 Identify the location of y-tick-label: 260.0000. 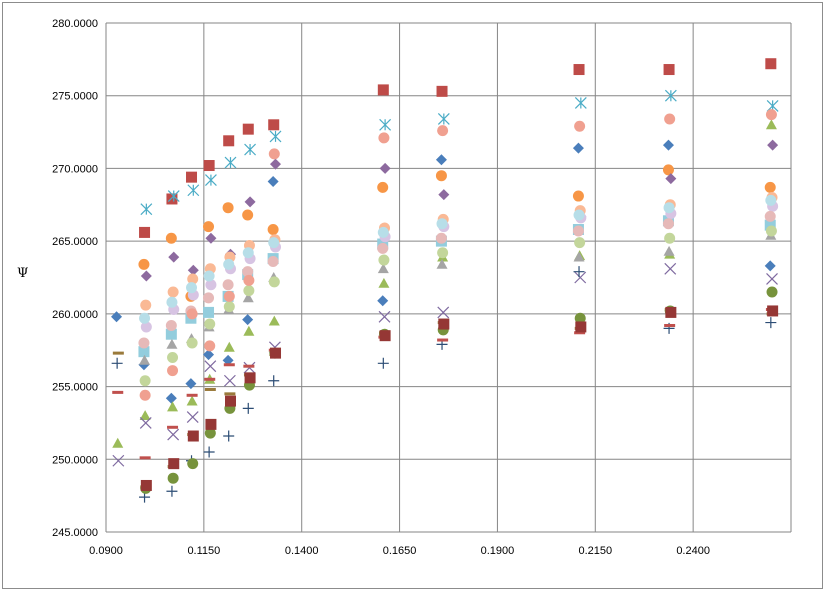
(75, 315).